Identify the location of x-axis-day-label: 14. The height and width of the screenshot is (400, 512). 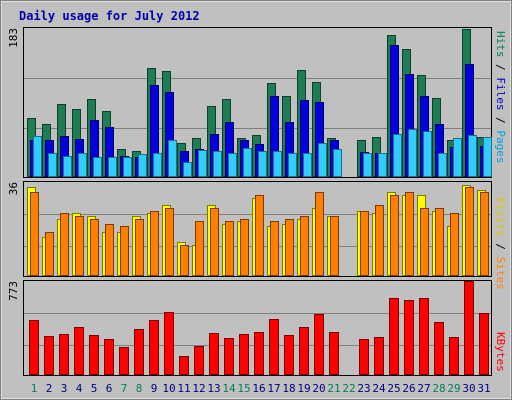
(229, 388).